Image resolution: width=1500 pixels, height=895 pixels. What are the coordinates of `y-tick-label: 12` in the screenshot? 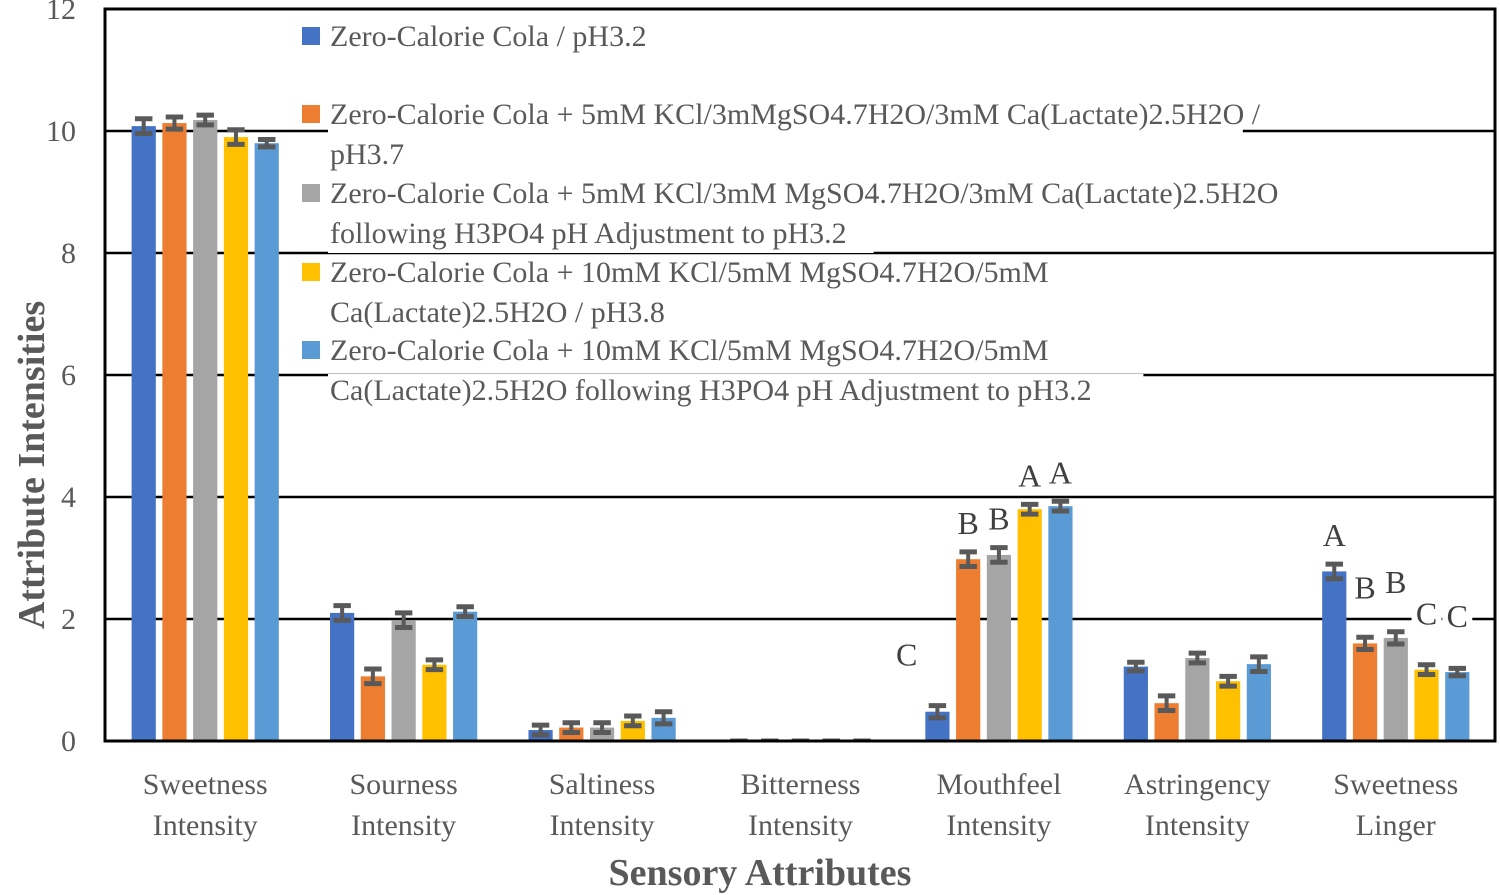 It's located at (61, 13).